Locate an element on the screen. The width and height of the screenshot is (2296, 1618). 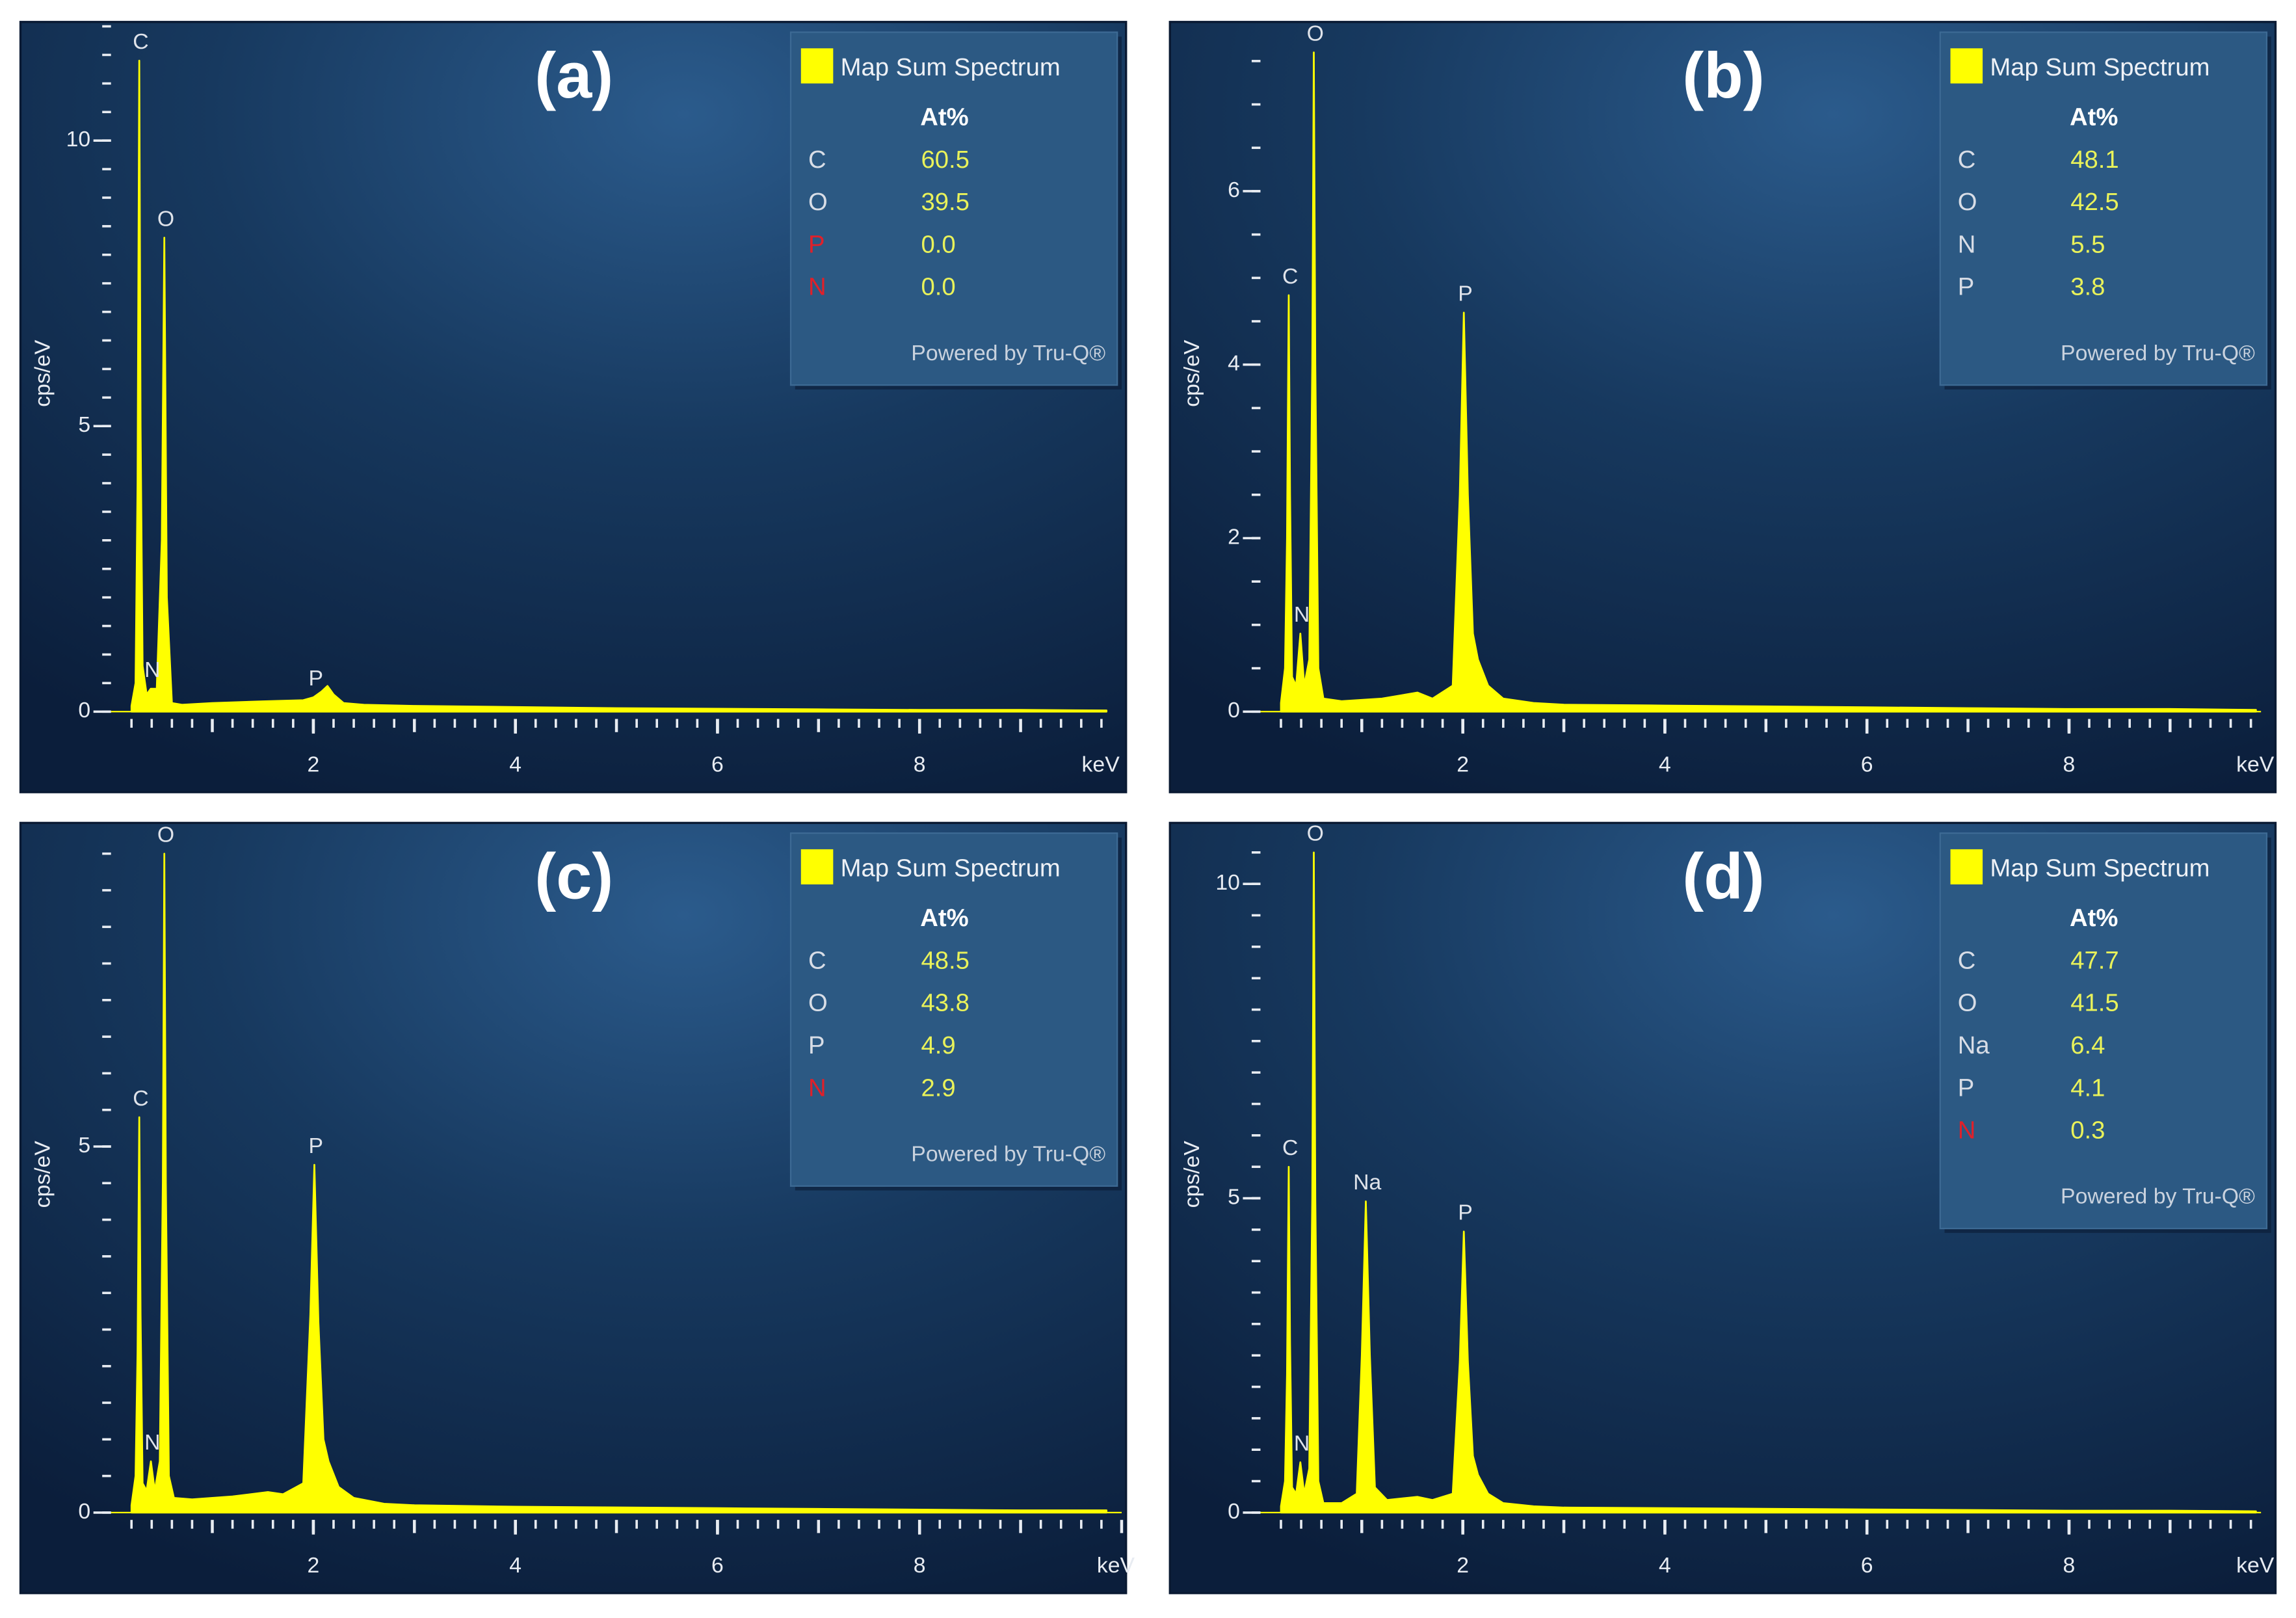
element-at-percent: 39.5 is located at coordinates (945, 202).